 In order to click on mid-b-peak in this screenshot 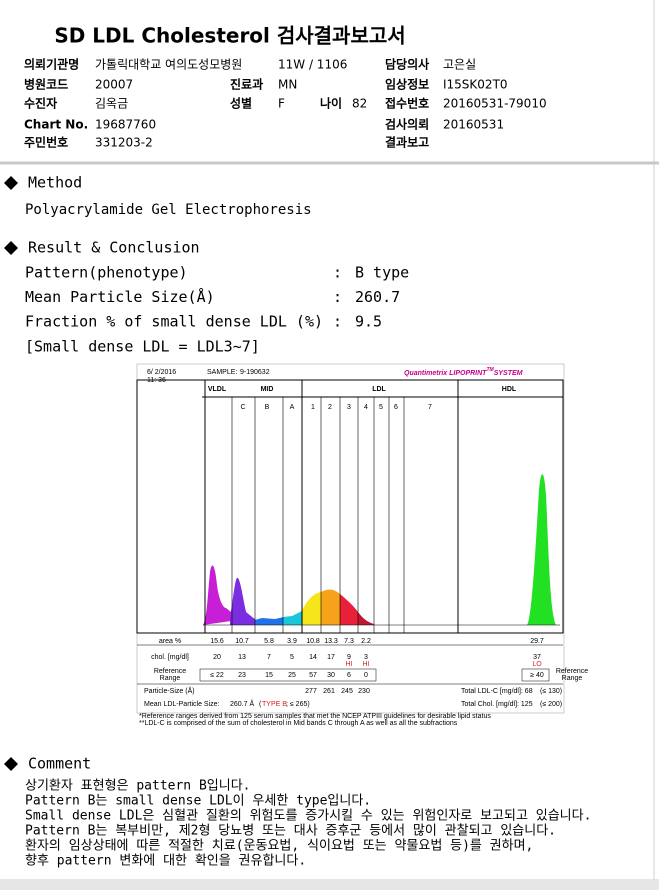, I will do `click(269, 621)`.